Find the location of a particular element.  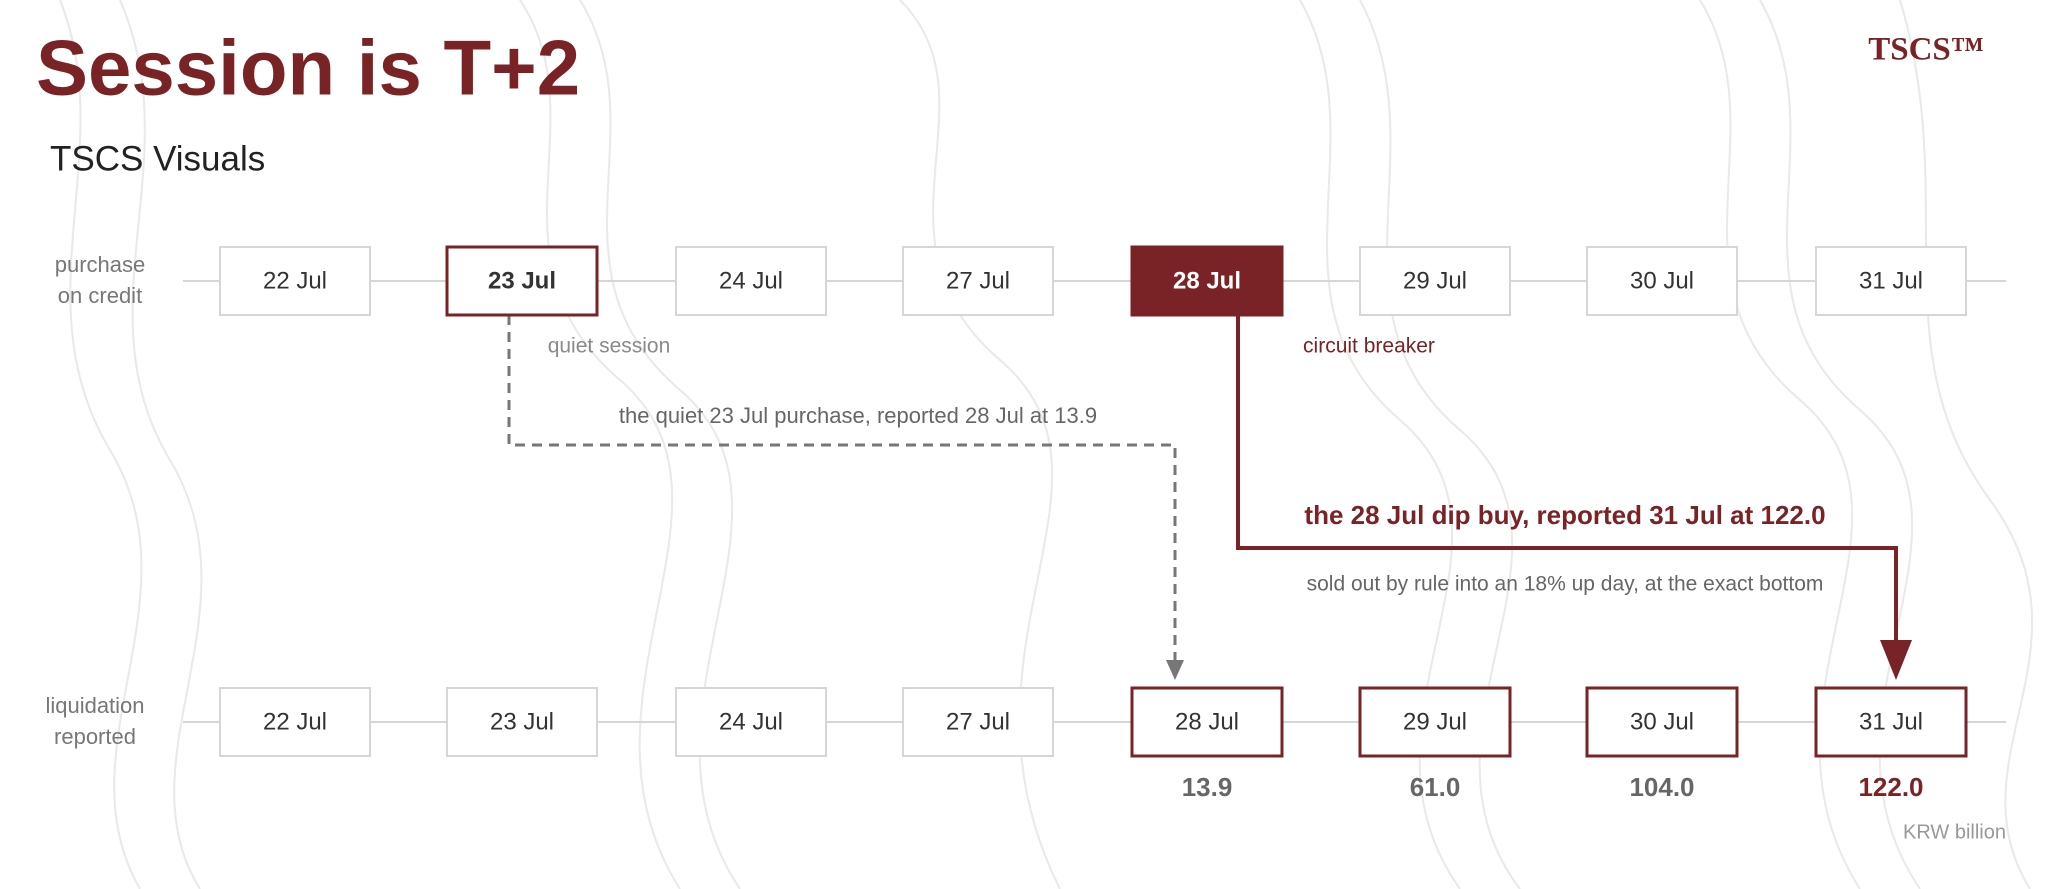

value-label: 13.9 is located at coordinates (1207, 787).